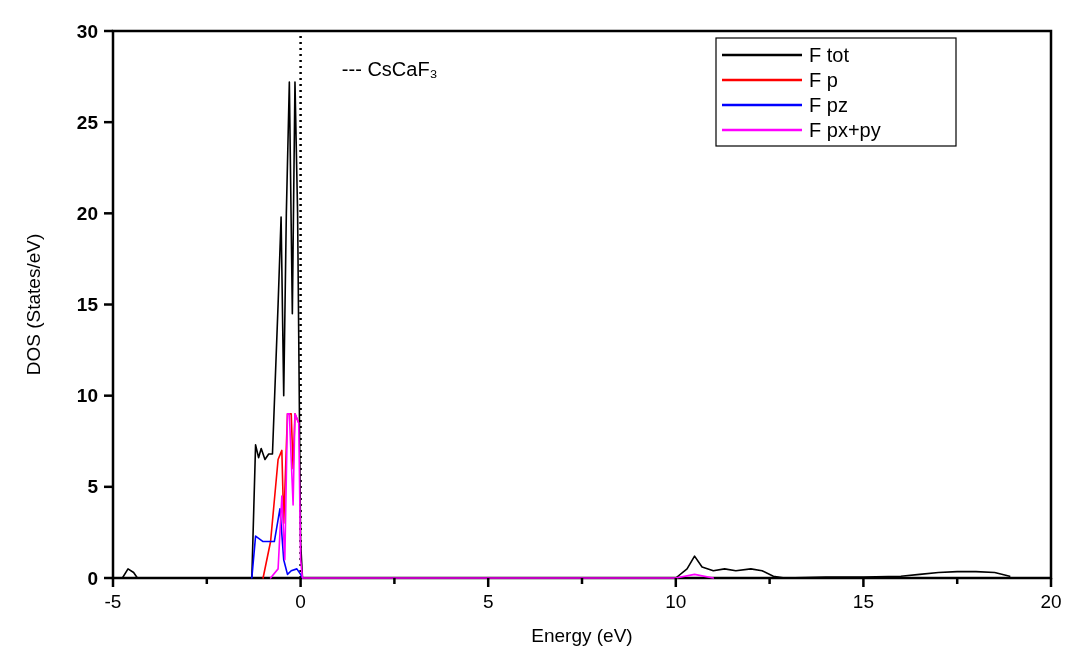 This screenshot has width=1070, height=648. What do you see at coordinates (823, 80) in the screenshot?
I see `legend-label: F p` at bounding box center [823, 80].